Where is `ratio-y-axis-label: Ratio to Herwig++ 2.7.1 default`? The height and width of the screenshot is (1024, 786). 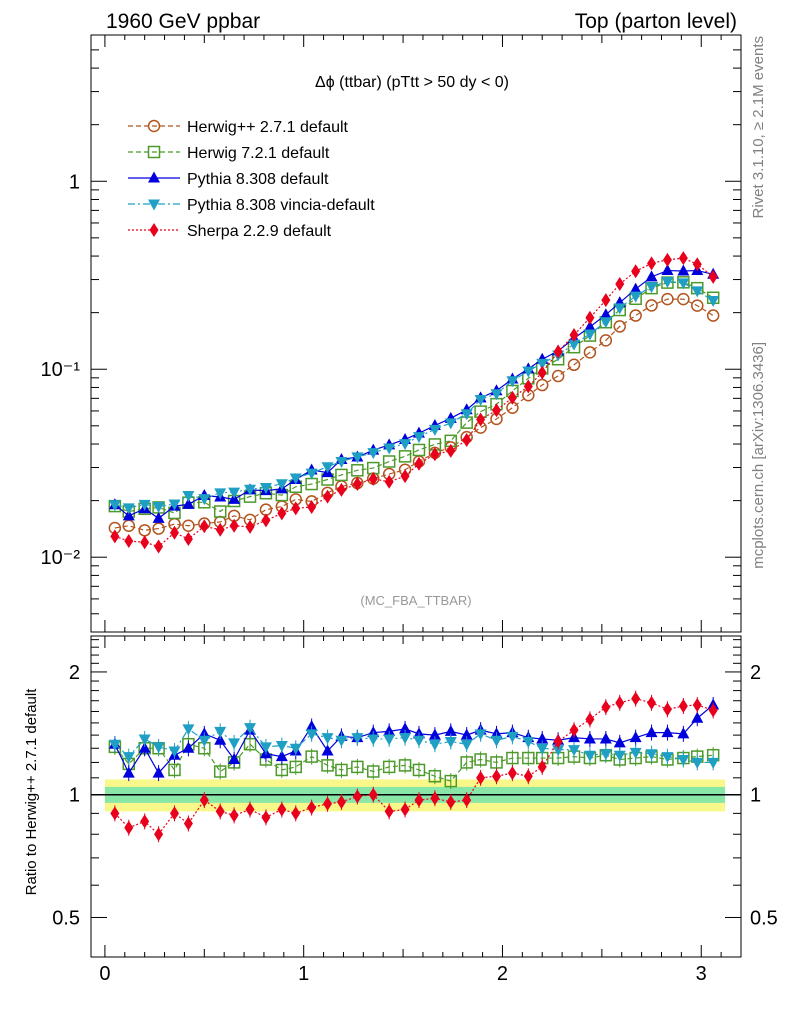
ratio-y-axis-label: Ratio to Herwig++ 2.7.1 default is located at coordinates (31, 792).